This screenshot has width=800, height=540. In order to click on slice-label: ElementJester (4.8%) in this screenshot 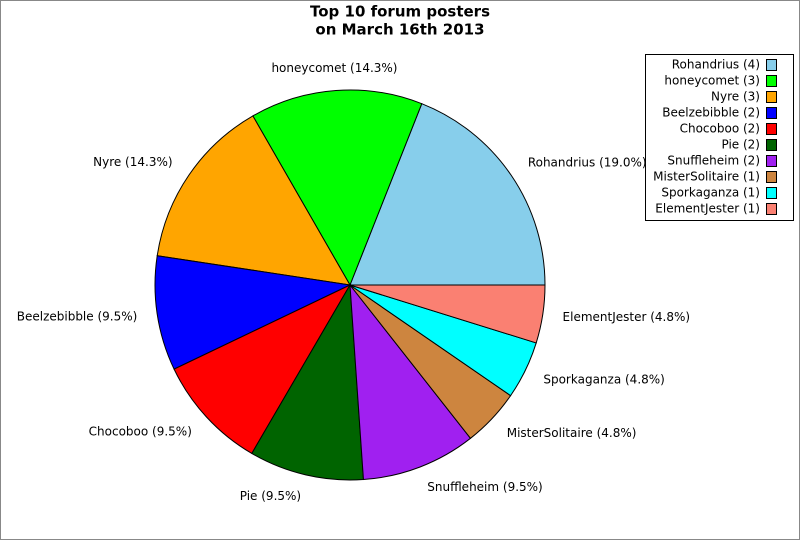, I will do `click(627, 317)`.